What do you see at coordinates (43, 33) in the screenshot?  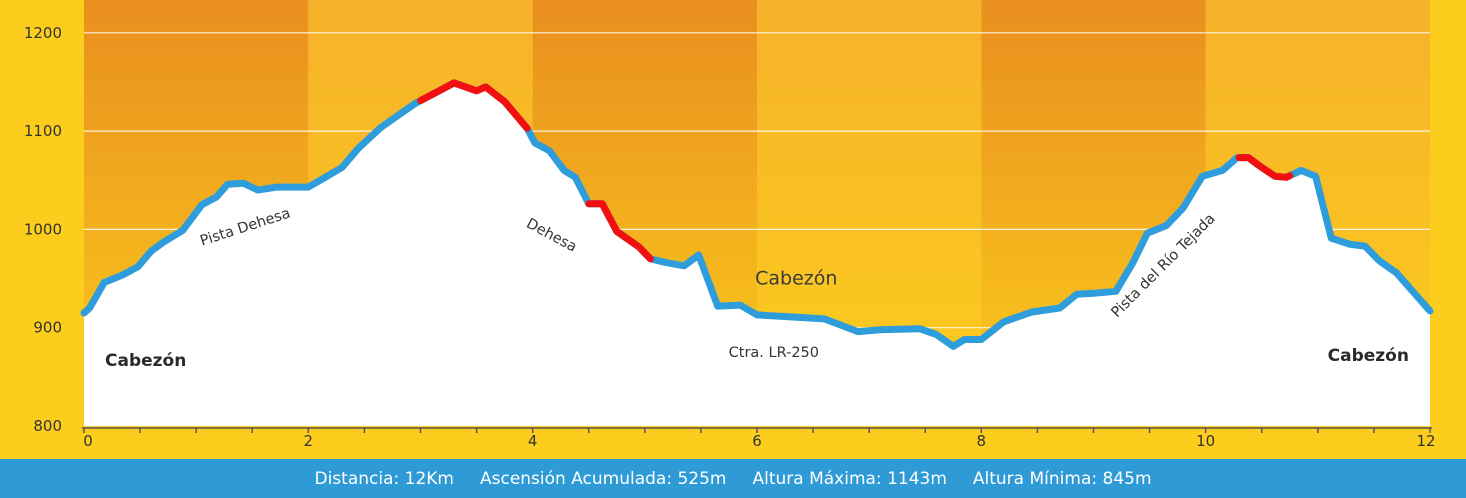 I see `y-tick-label: 1200` at bounding box center [43, 33].